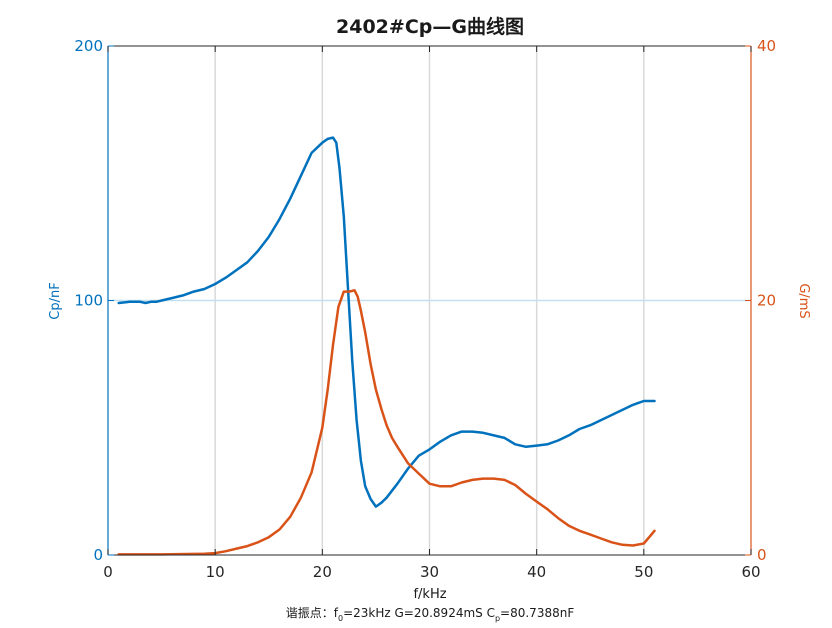 The image size is (832, 628). Describe the element at coordinates (803, 300) in the screenshot. I see `y-axis-right-label: G/mS` at that location.